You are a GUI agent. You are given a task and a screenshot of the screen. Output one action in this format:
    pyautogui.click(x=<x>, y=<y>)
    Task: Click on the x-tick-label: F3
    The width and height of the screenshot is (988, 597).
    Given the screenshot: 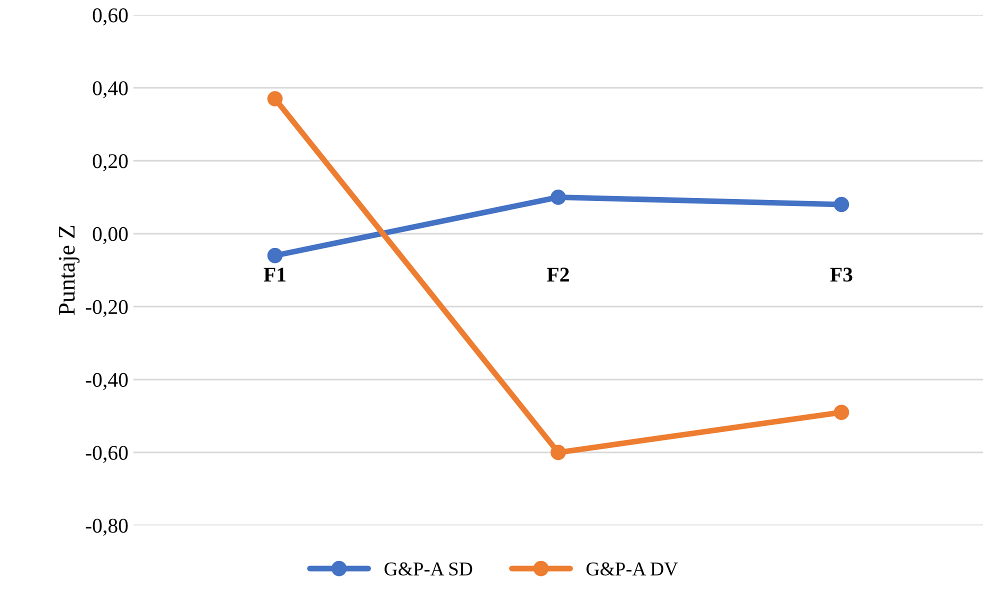 What is the action you would take?
    pyautogui.click(x=841, y=275)
    